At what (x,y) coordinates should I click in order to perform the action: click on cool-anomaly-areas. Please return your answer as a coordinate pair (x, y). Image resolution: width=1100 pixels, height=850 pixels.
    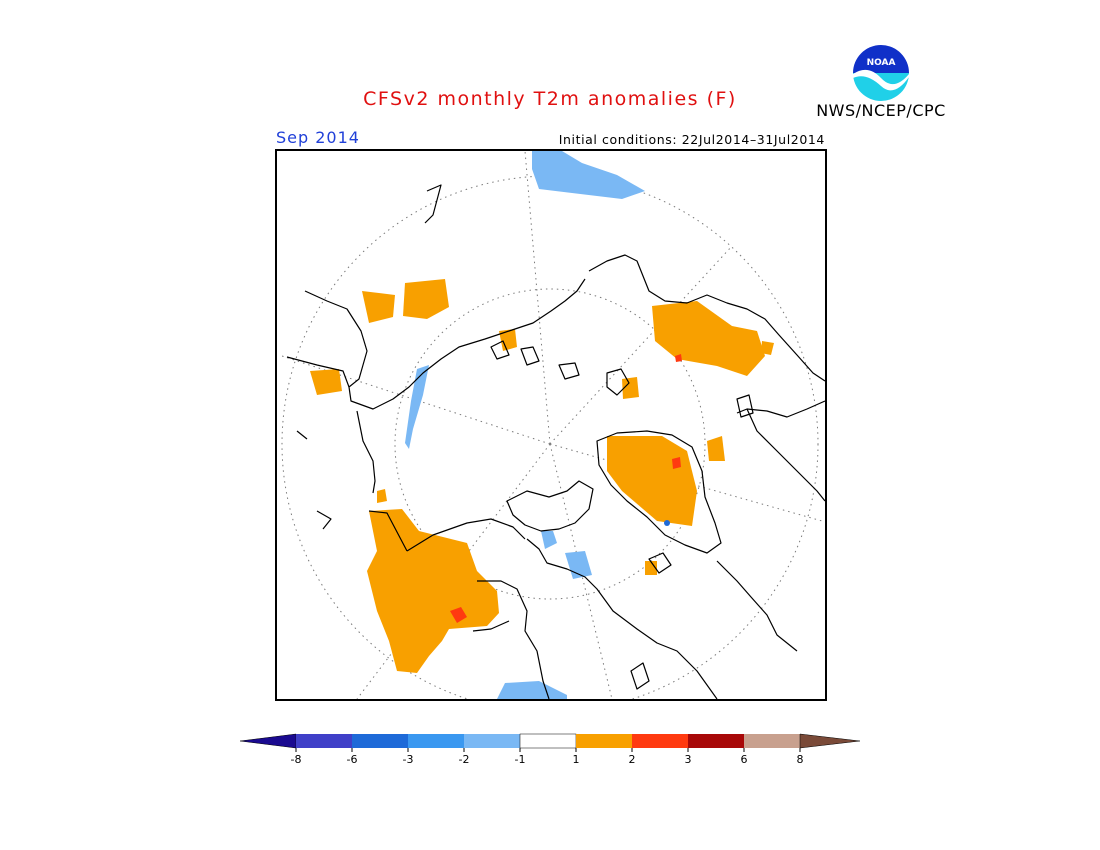
    Looking at the image, I should click on (525, 425).